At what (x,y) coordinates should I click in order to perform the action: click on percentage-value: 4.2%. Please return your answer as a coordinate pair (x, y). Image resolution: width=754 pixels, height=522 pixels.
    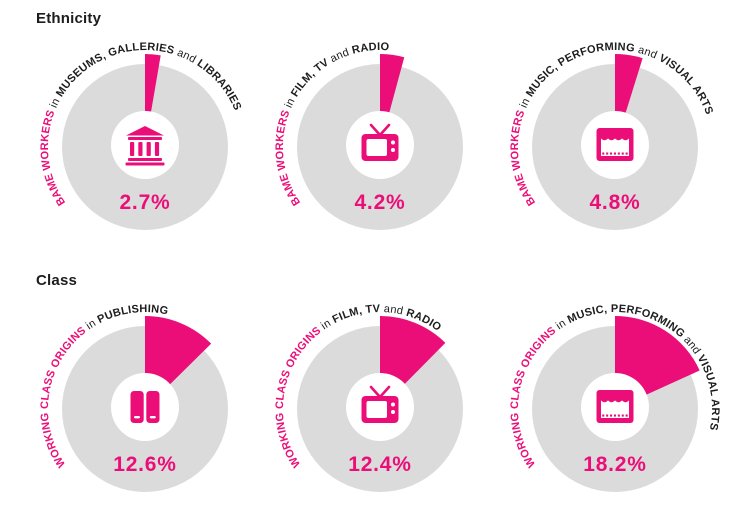
    Looking at the image, I should click on (379, 202).